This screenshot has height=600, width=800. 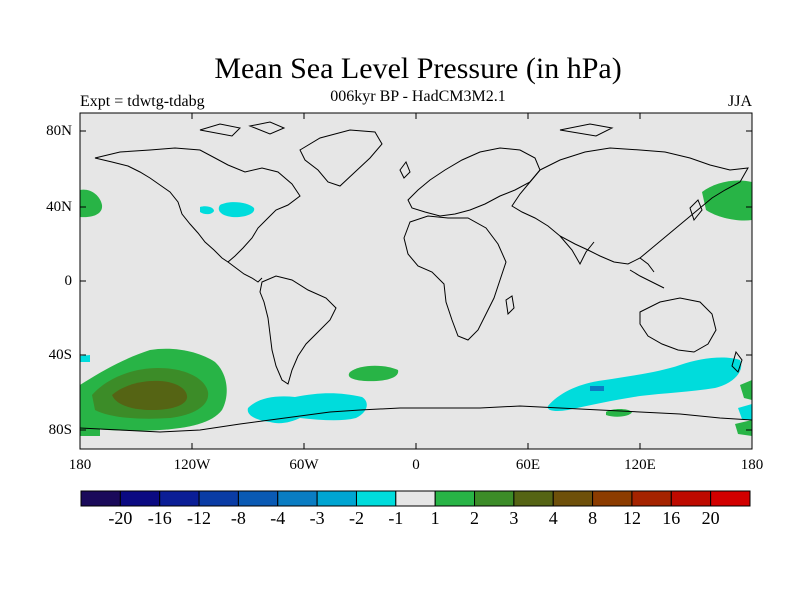 What do you see at coordinates (743, 428) in the screenshot?
I see `antarctic-positive-edge-east` at bounding box center [743, 428].